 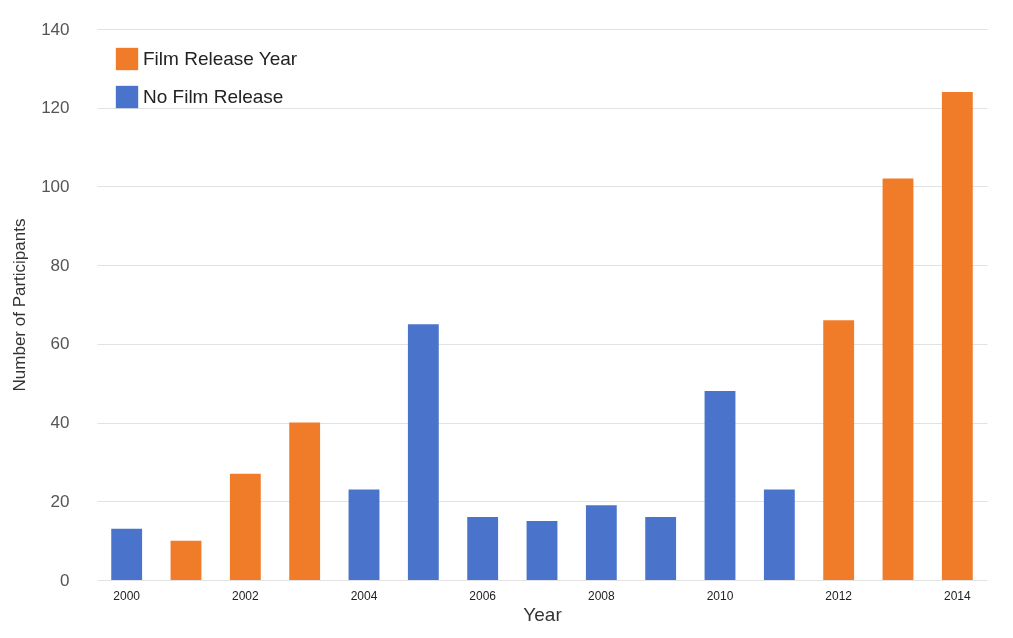 I want to click on legend-label: No Film Release, so click(x=213, y=96).